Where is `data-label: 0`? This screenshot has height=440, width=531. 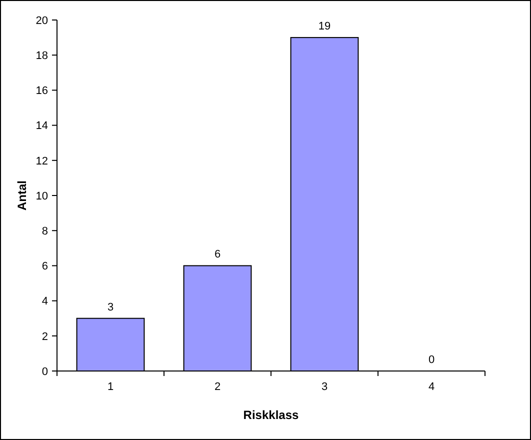
data-label: 0 is located at coordinates (431, 360).